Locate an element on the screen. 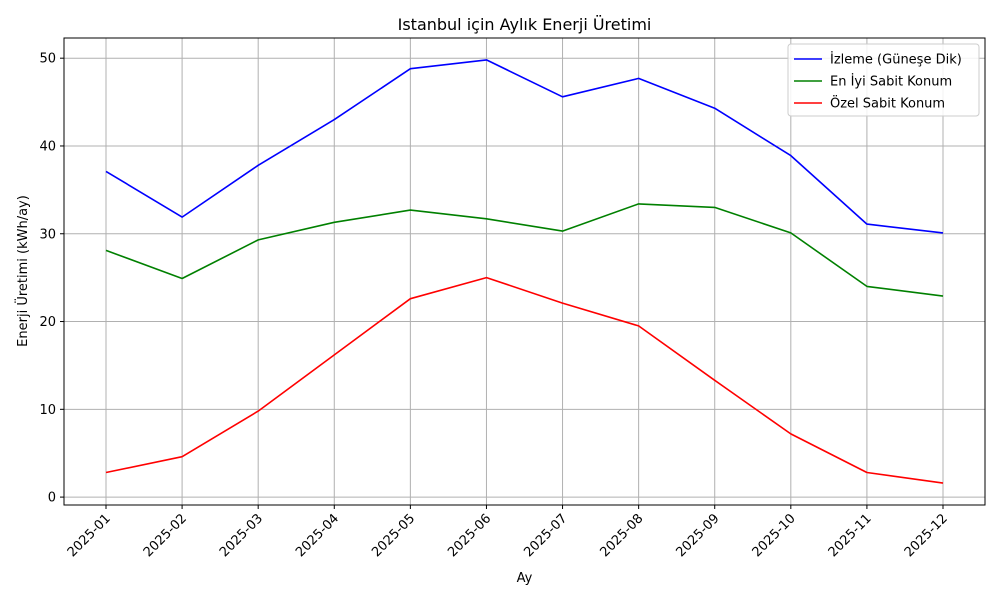 The height and width of the screenshot is (600, 1000). y-tick-label: 50 is located at coordinates (47, 59).